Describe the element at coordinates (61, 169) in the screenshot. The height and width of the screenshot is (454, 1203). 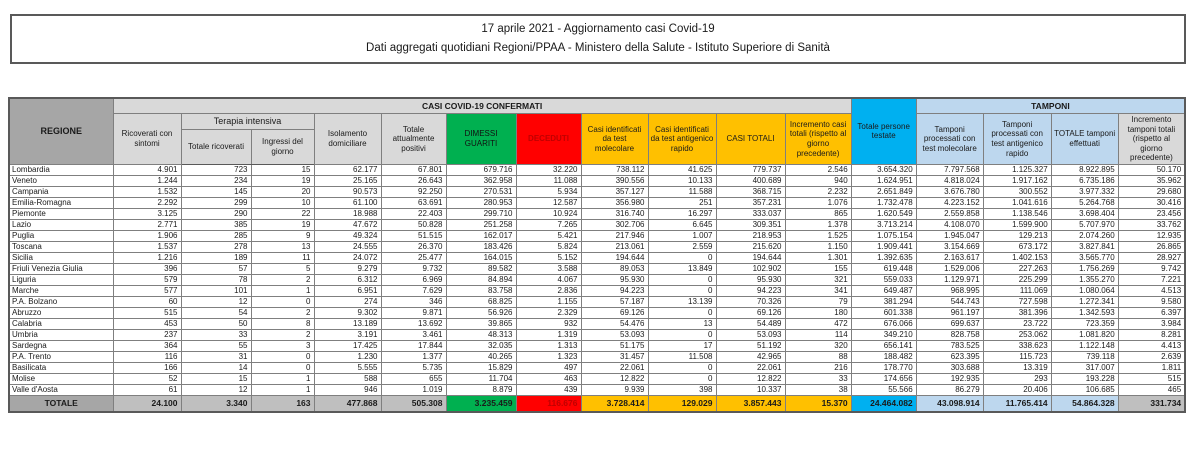
I see `region-name: Lombardia` at that location.